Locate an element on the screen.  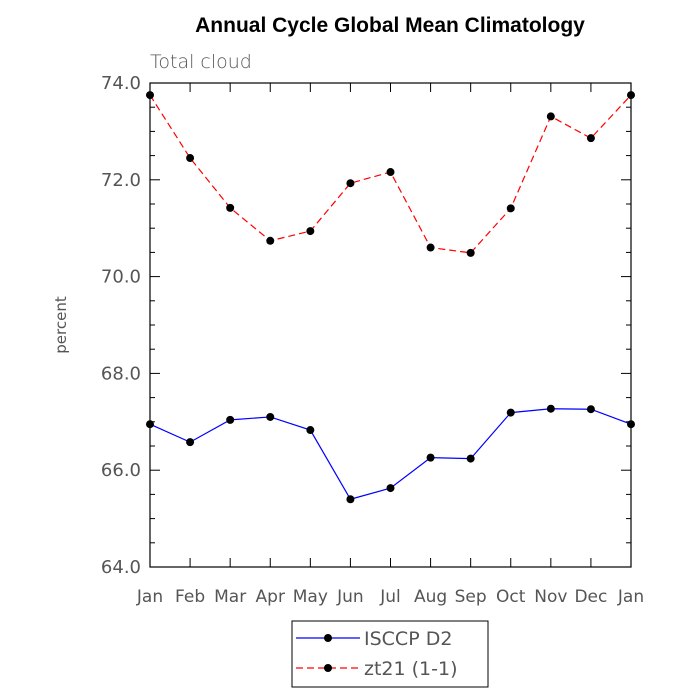
legend-label-isccp-d2: ISCCP D2 is located at coordinates (408, 639).